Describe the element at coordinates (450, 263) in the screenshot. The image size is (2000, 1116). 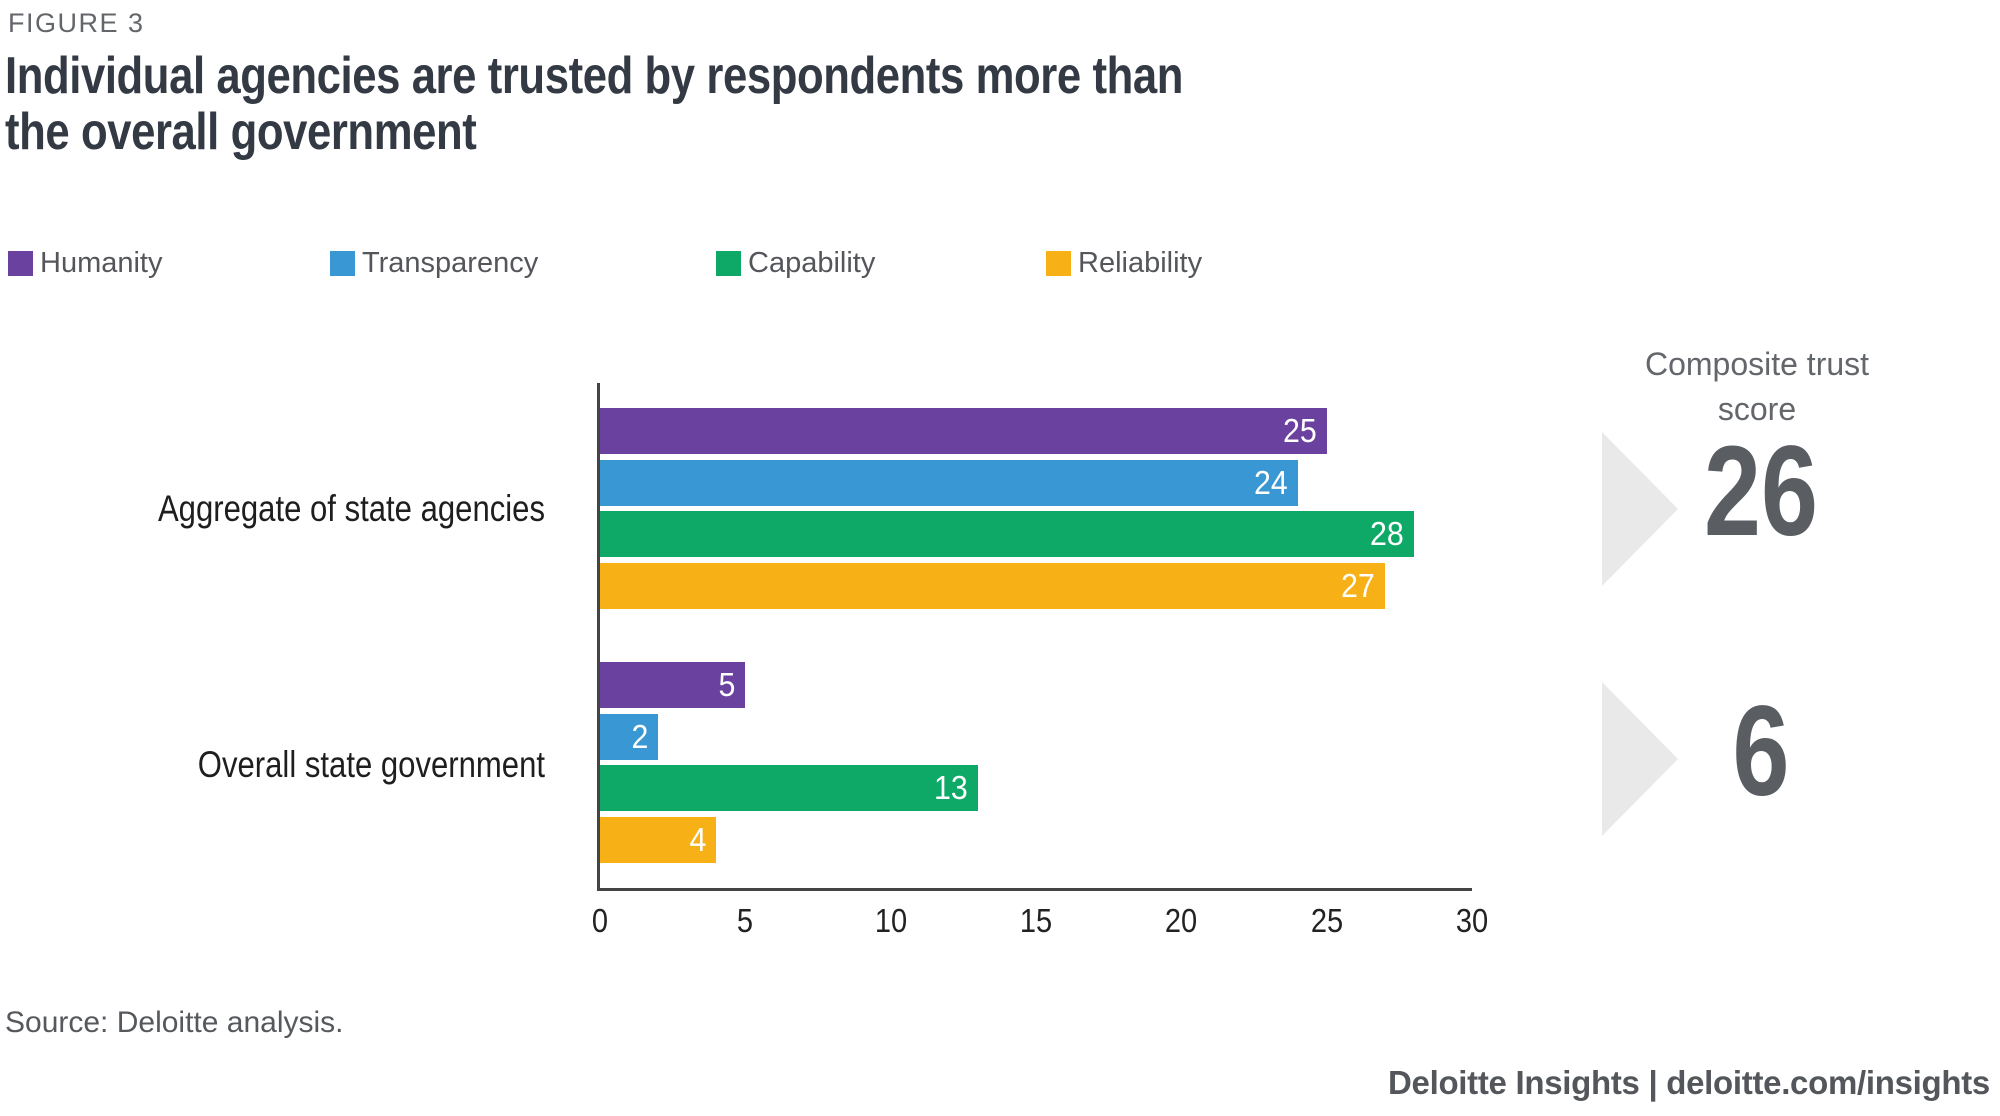
I see `legend-label: Transparency` at that location.